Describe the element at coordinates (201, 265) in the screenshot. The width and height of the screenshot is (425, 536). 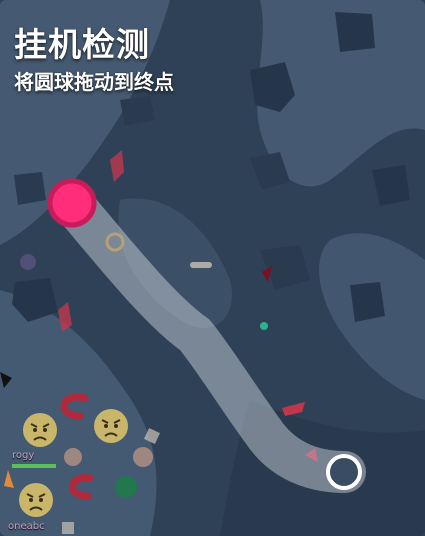
I see `bone-icon` at that location.